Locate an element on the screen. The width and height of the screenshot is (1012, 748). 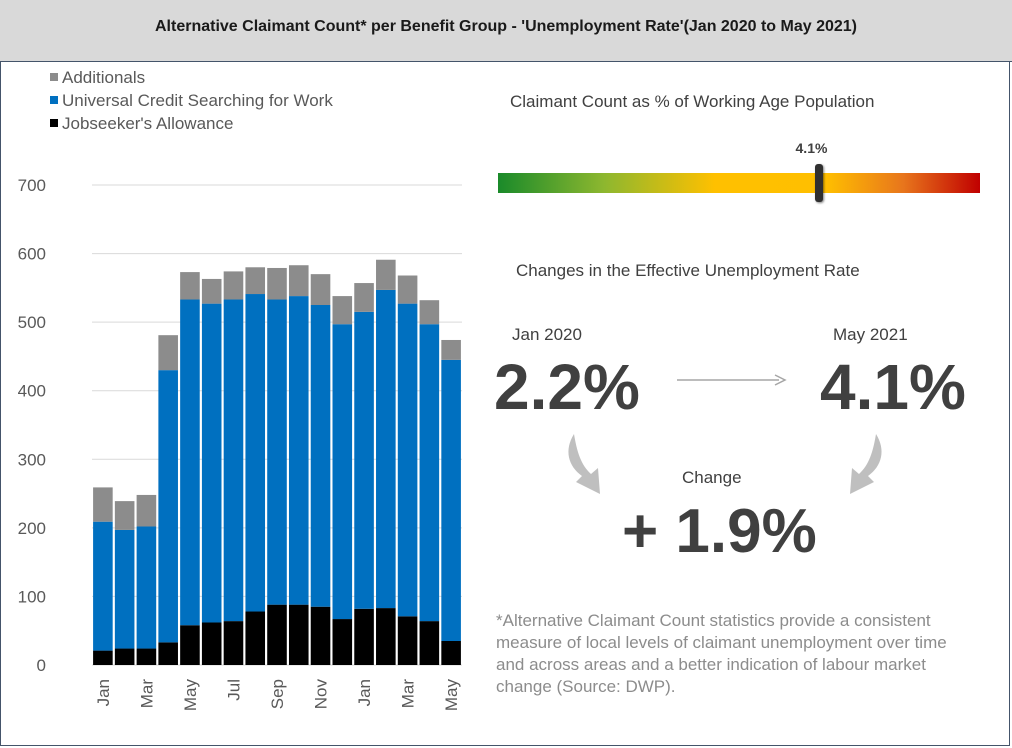
change-label: Change is located at coordinates (712, 477).